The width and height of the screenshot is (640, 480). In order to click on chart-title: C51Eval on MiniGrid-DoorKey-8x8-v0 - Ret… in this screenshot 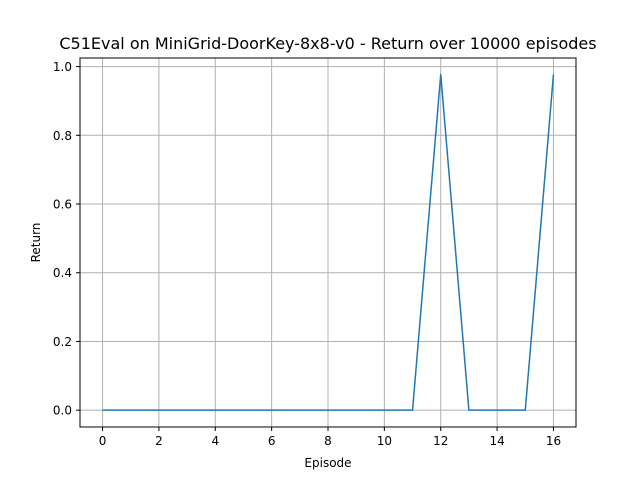, I will do `click(327, 43)`.